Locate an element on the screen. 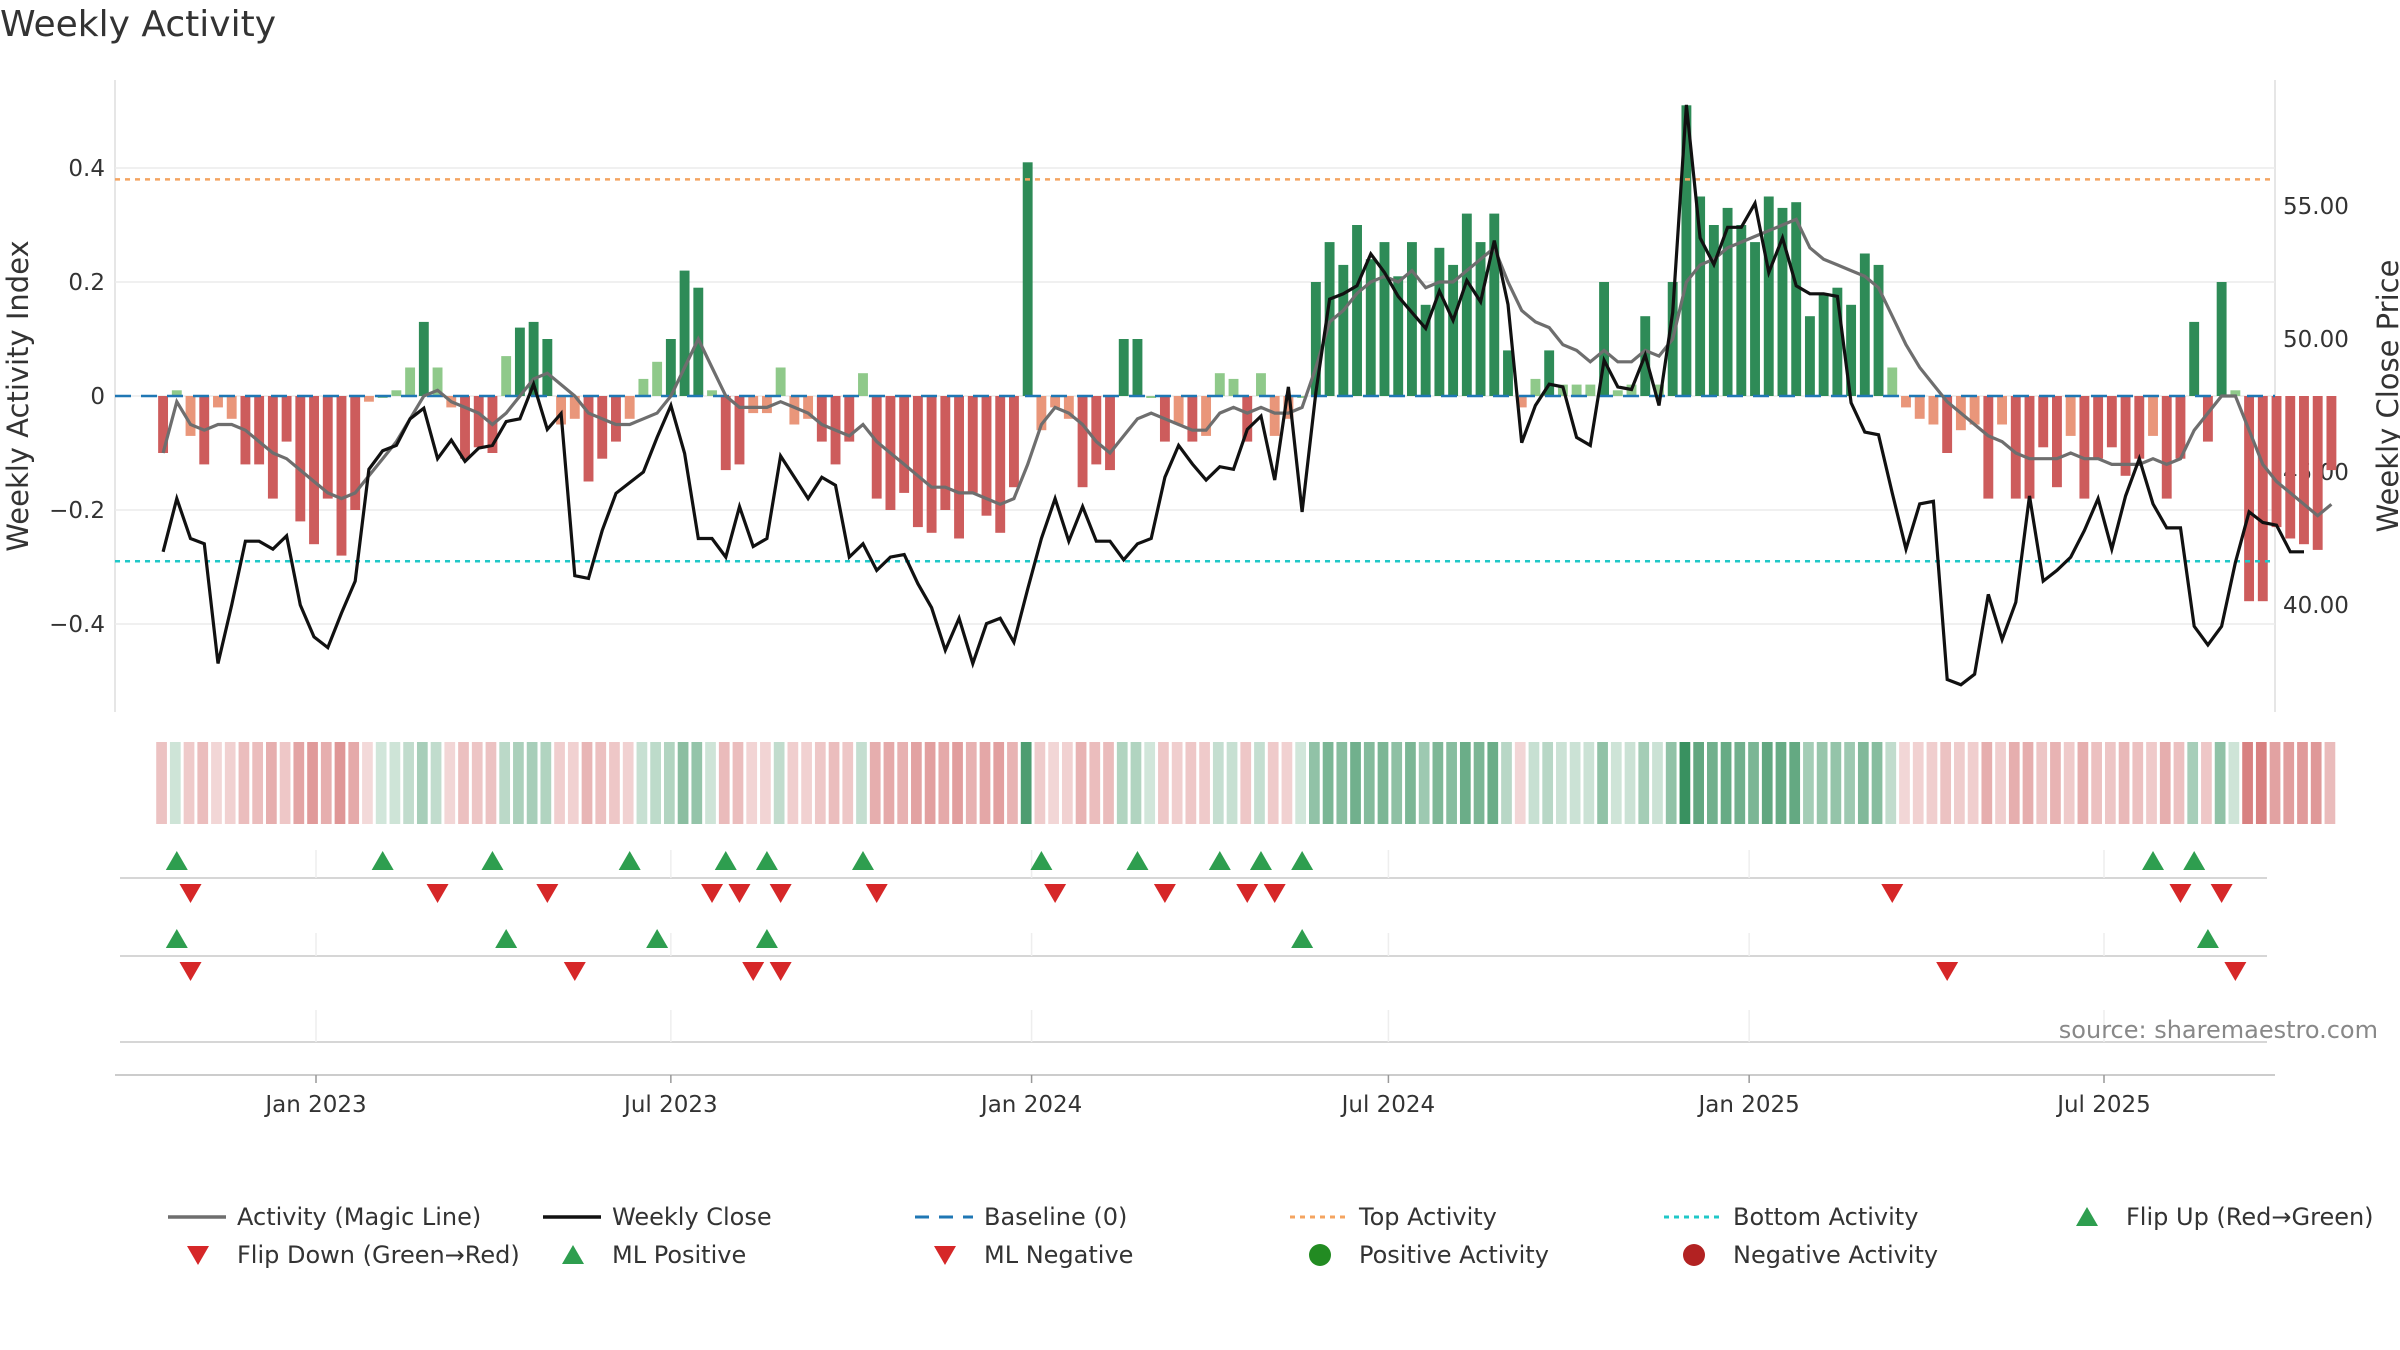 Image resolution: width=2400 pixels, height=1350 pixels. legend-label: ML Negative is located at coordinates (1058, 1255).